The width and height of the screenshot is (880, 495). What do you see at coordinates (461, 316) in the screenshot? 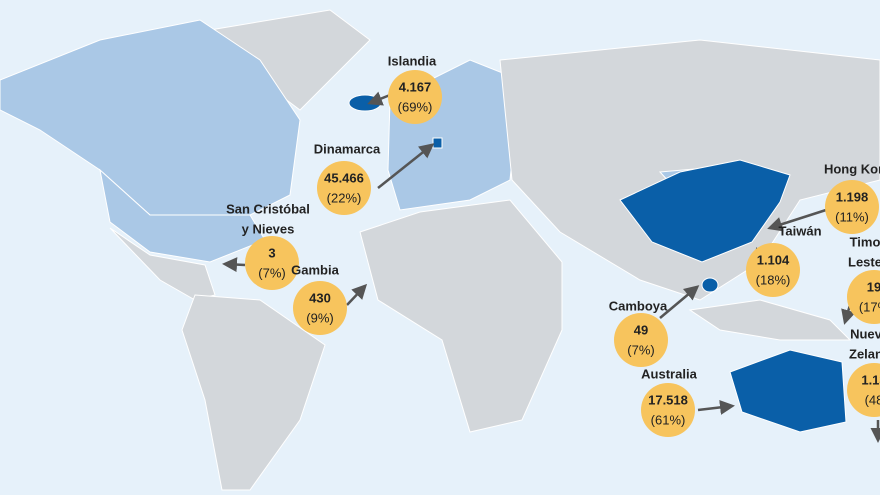
I see `africa` at bounding box center [461, 316].